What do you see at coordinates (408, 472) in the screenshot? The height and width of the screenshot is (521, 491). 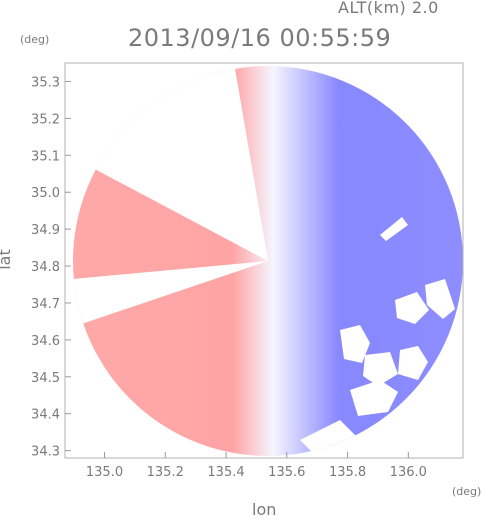 I see `x-tick-label: 136.0` at bounding box center [408, 472].